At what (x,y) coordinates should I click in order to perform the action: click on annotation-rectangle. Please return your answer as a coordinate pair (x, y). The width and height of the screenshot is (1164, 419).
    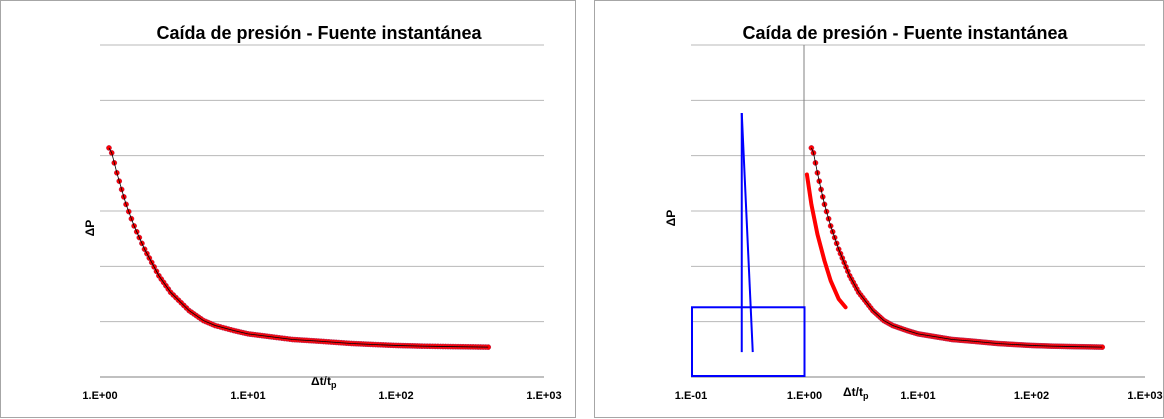
    Looking at the image, I should click on (748, 341).